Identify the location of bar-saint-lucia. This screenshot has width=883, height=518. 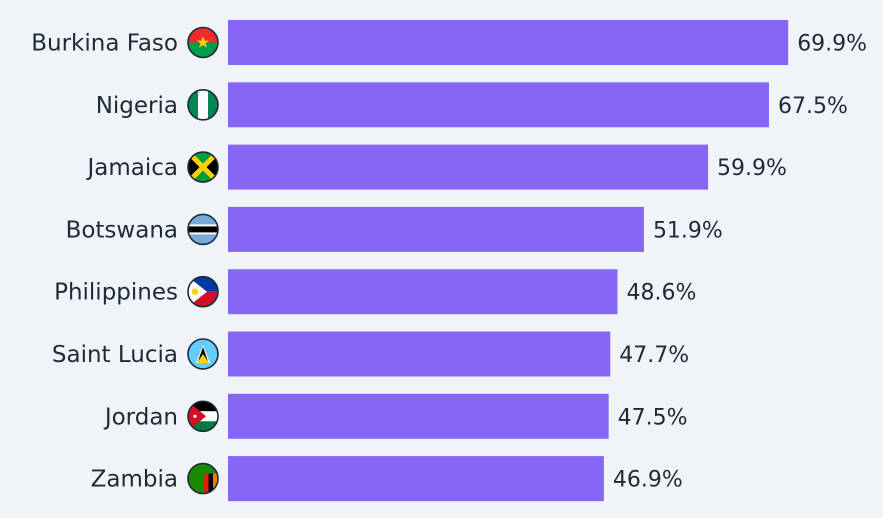
(419, 354).